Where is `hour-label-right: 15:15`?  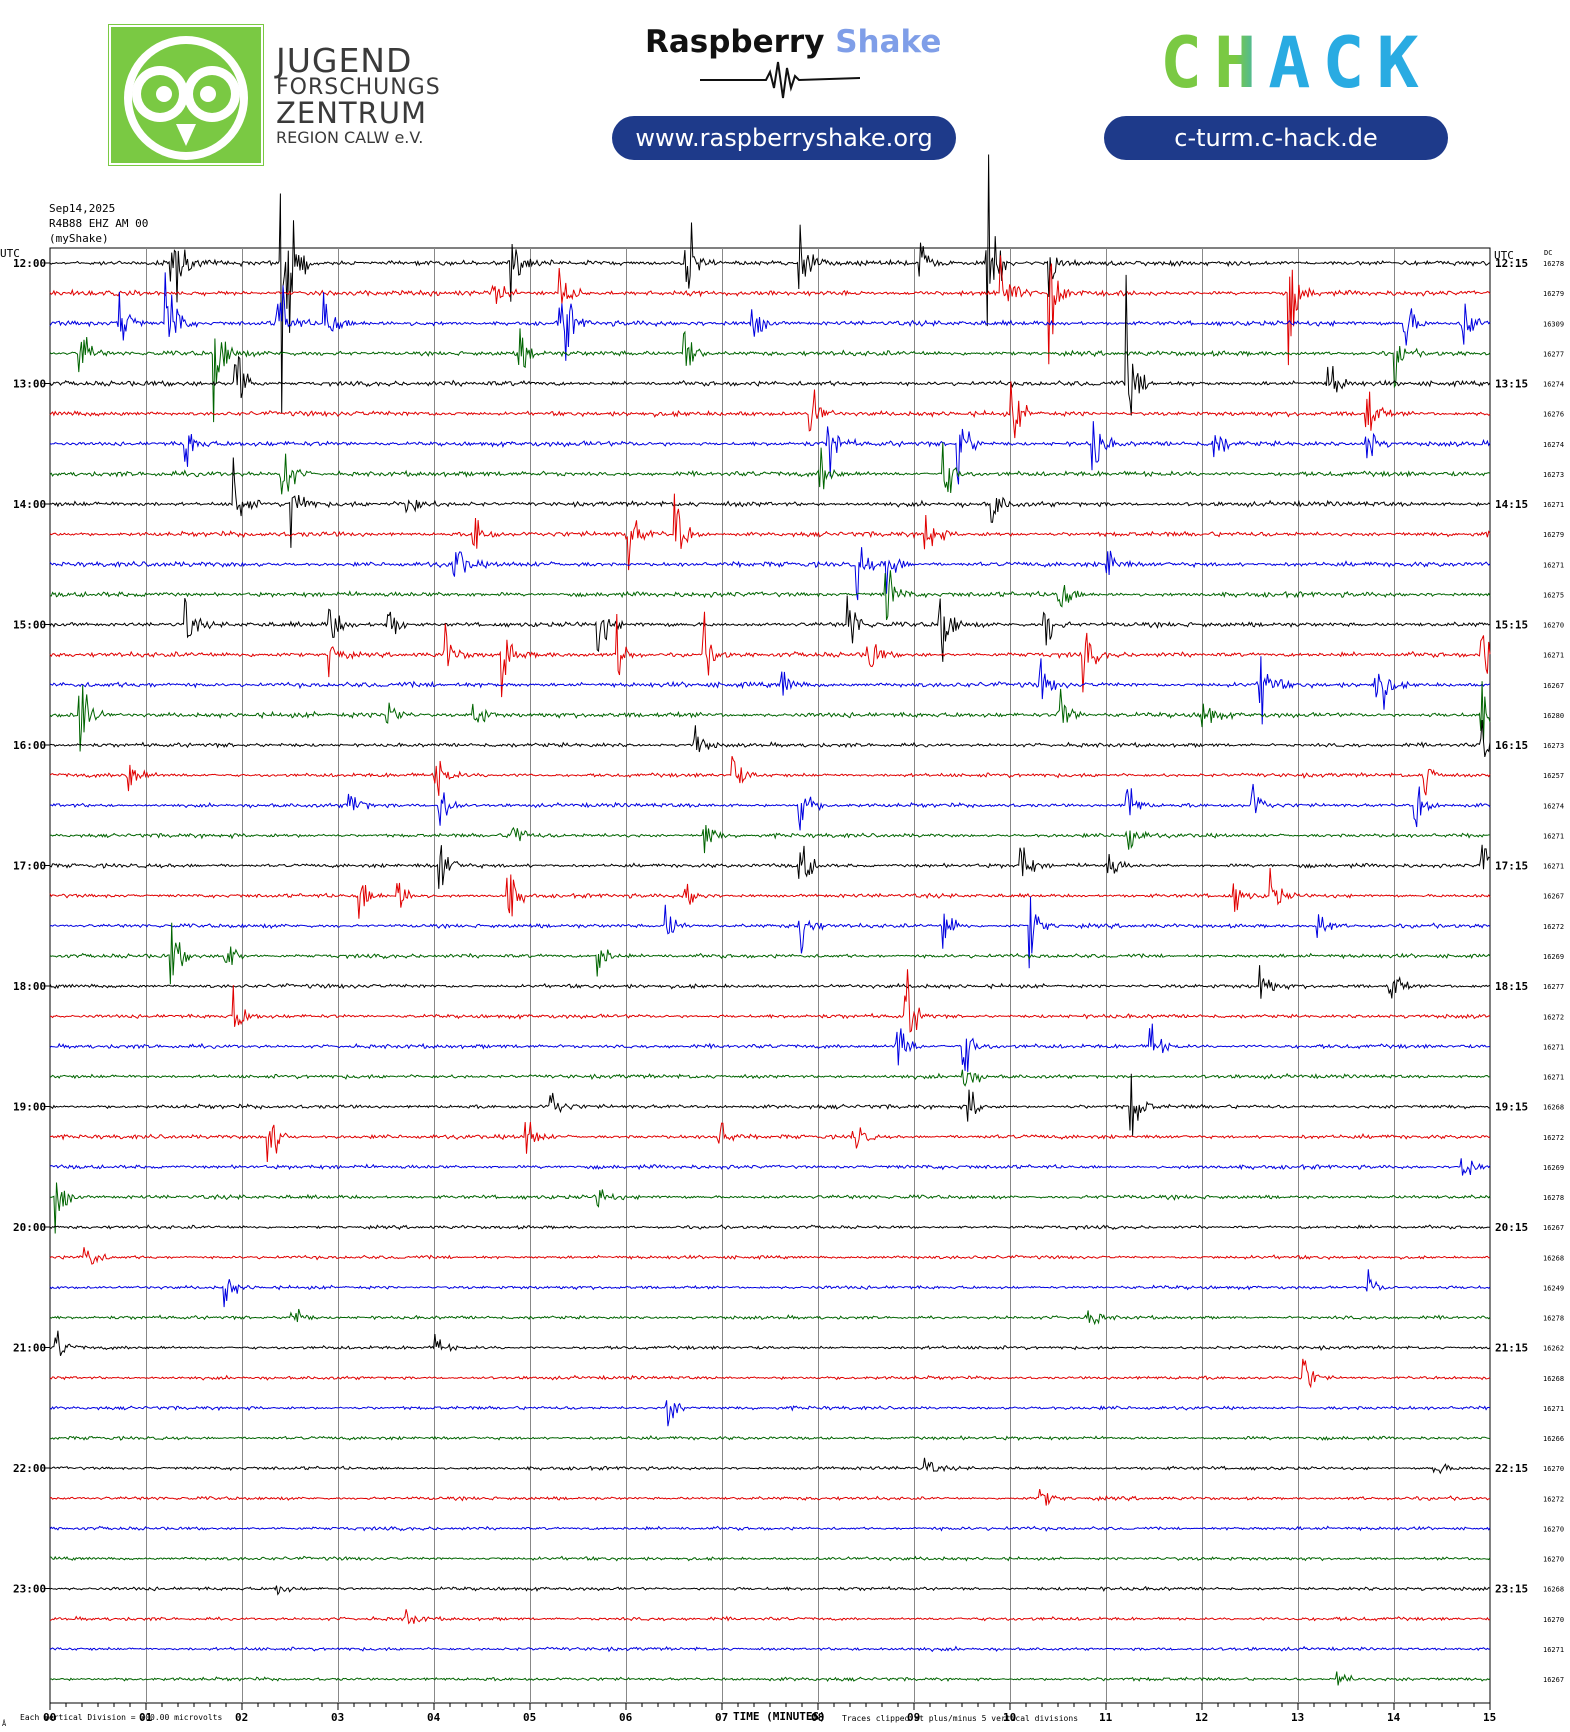 hour-label-right: 15:15 is located at coordinates (1511, 625).